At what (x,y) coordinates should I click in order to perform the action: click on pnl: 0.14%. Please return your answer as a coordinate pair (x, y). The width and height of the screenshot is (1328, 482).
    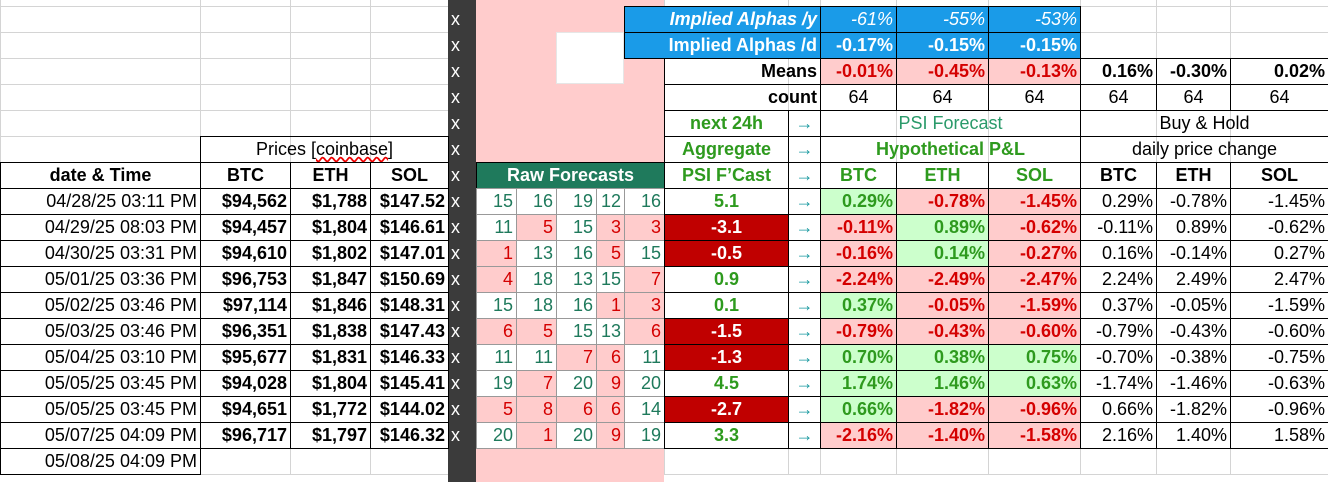
    Looking at the image, I should click on (942, 253).